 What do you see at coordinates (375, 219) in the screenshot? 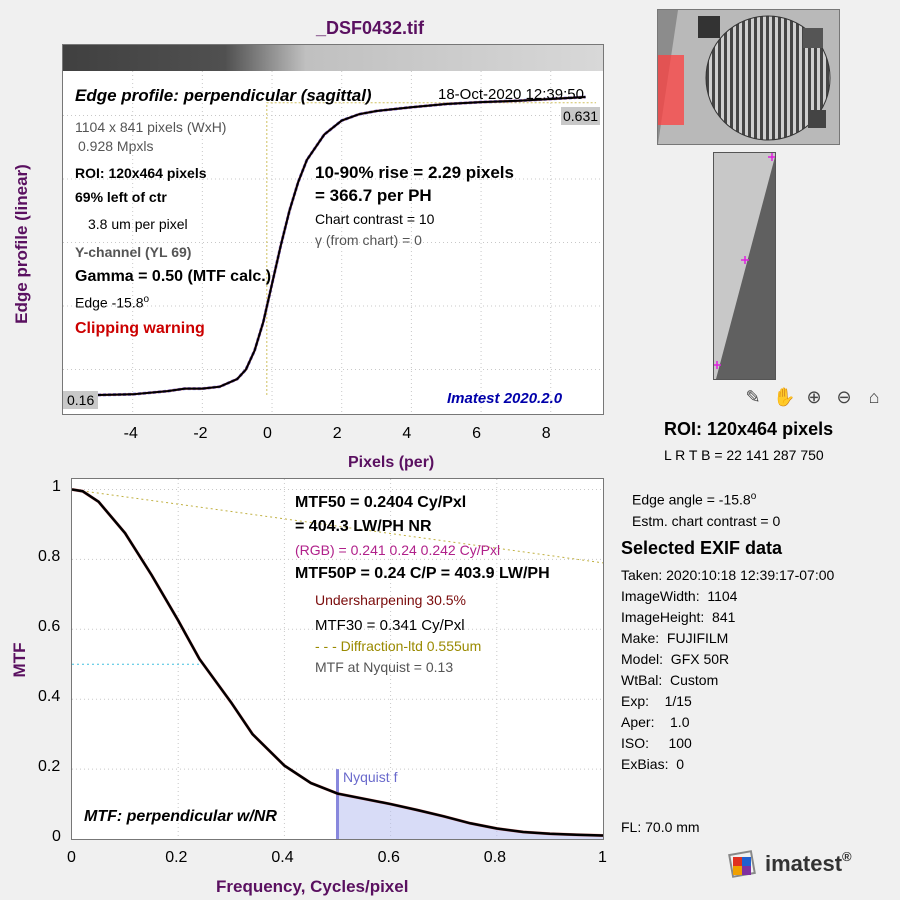
I see `chart-contrast: Chart contrast = 10` at bounding box center [375, 219].